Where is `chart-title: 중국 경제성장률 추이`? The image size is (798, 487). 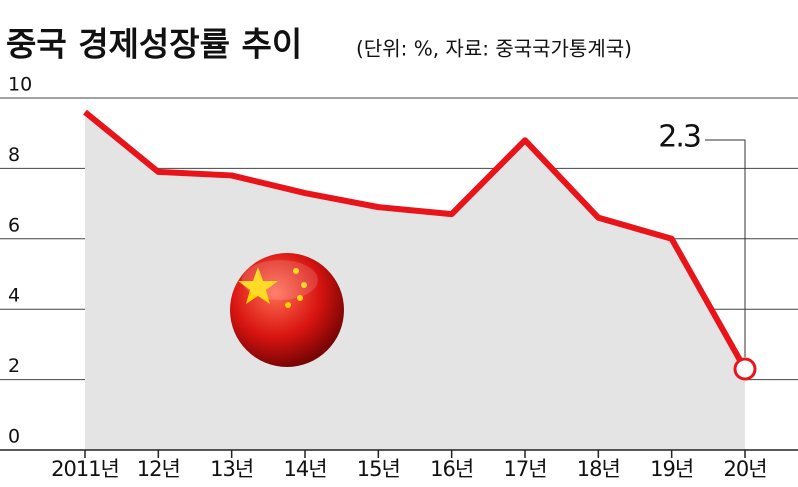 chart-title: 중국 경제성장률 추이 is located at coordinates (154, 44).